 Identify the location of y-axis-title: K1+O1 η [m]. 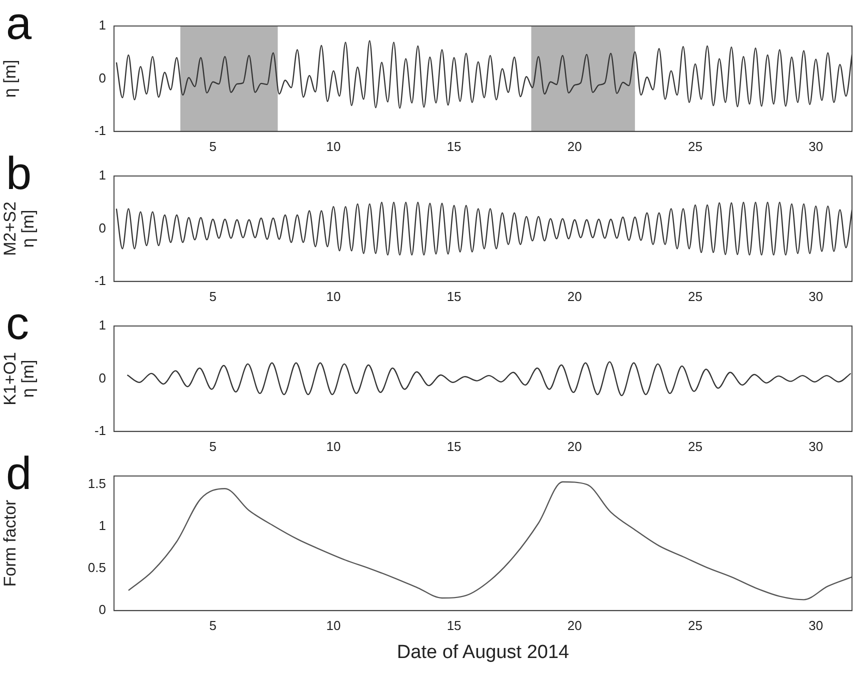
(19, 379).